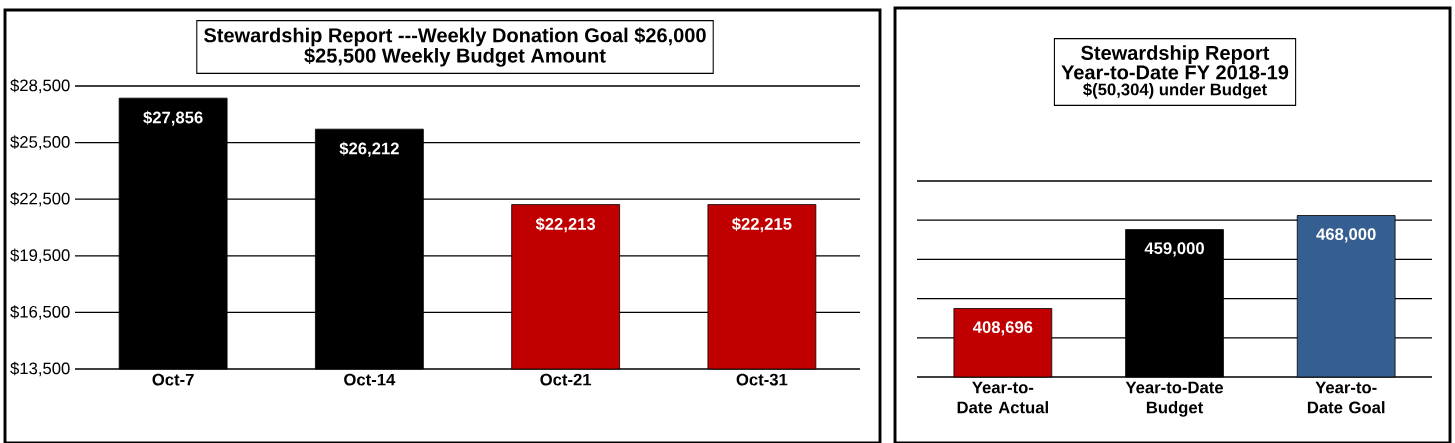 This screenshot has width=1455, height=443. I want to click on x-tick-label: Oct-21, so click(566, 379).